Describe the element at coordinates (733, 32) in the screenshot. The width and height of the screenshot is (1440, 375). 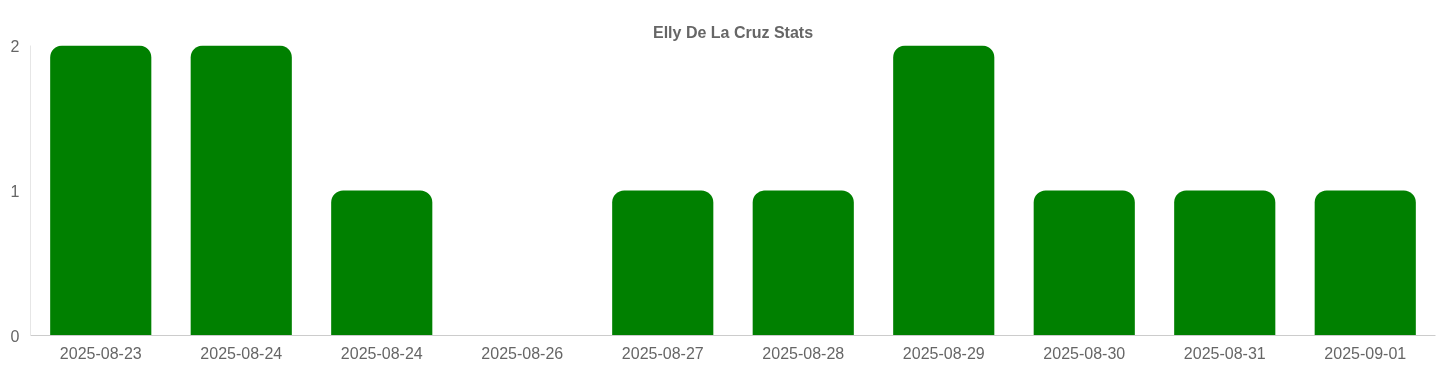
I see `chart-title: Elly De La Cruz Stats` at that location.